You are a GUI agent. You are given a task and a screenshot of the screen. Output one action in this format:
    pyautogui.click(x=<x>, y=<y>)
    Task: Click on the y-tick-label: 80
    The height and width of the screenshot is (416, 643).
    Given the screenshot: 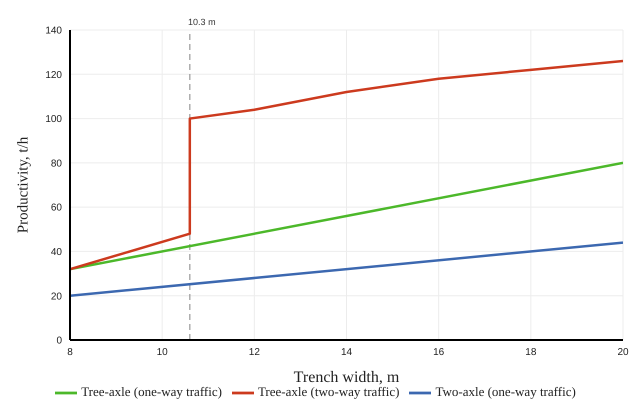 What is the action you would take?
    pyautogui.click(x=56, y=164)
    